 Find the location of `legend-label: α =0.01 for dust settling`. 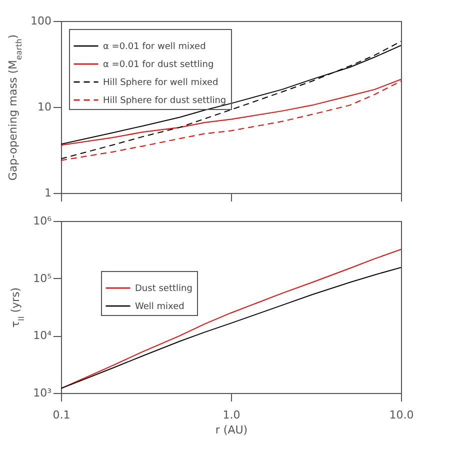

legend-label: α =0.01 for dust settling is located at coordinates (158, 65).